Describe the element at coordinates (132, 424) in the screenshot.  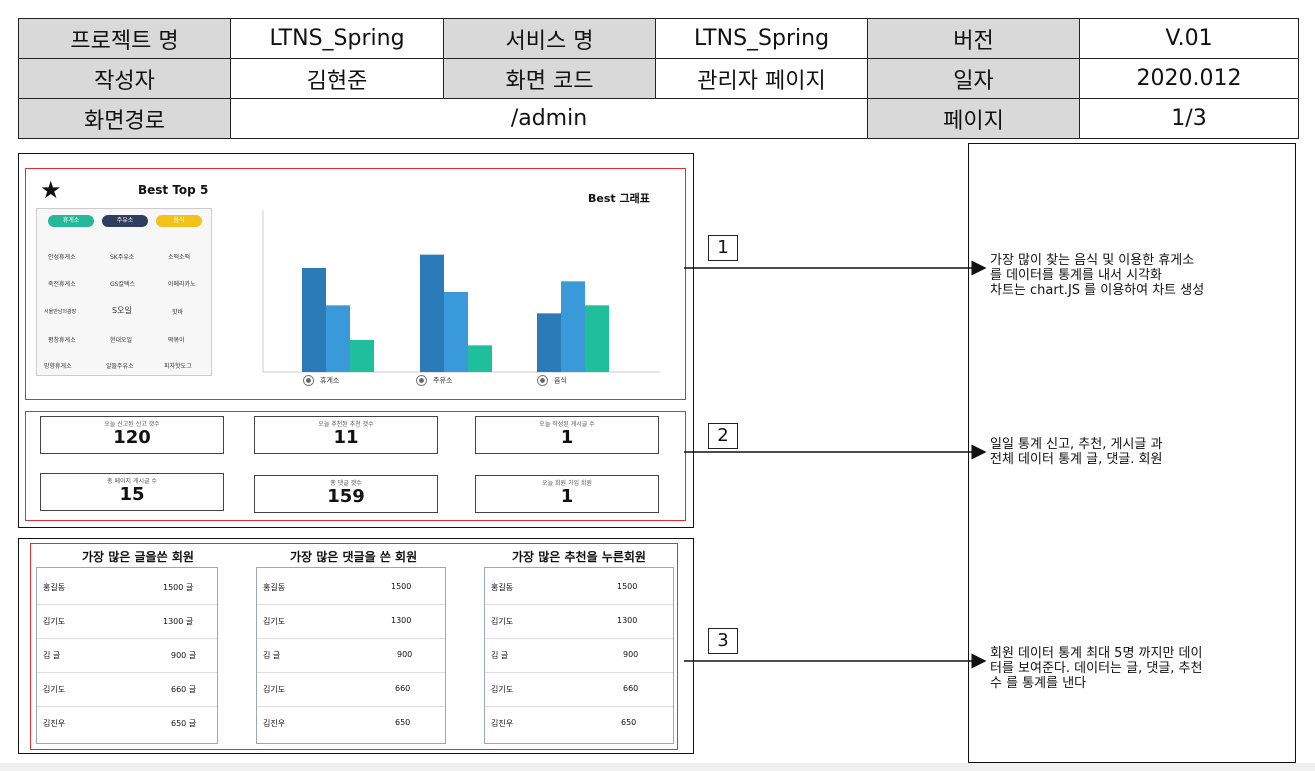
I see `stat-label: 오늘 신고된 신고 갯수` at that location.